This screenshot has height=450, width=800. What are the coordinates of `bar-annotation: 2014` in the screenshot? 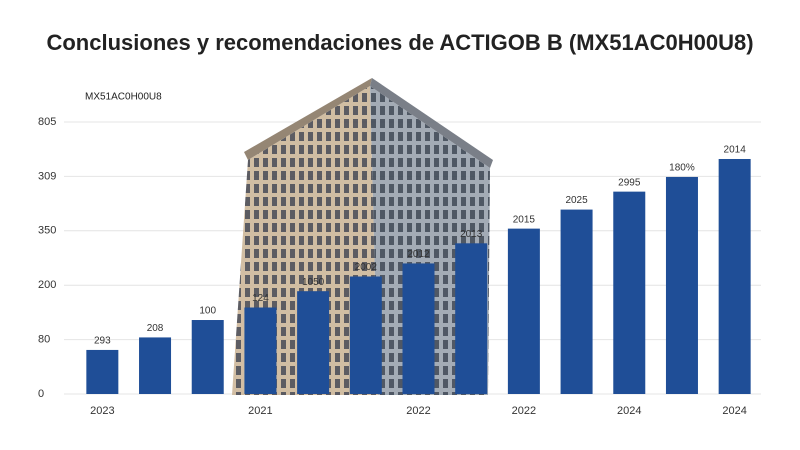 It's located at (735, 150).